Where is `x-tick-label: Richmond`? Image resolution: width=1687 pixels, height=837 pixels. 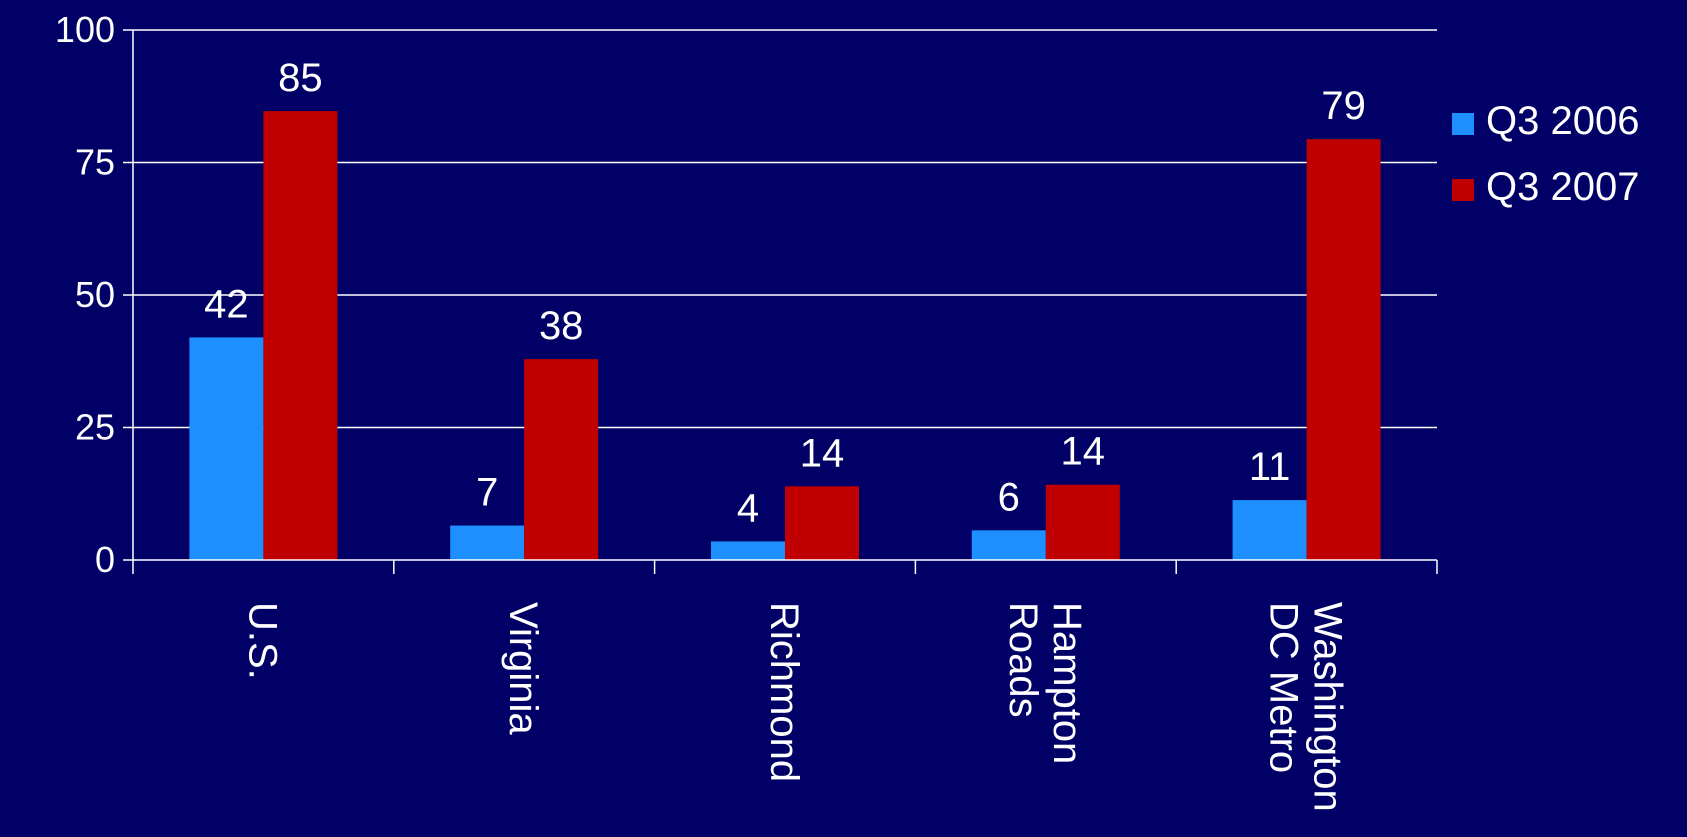
x-tick-label: Richmond is located at coordinates (784, 692).